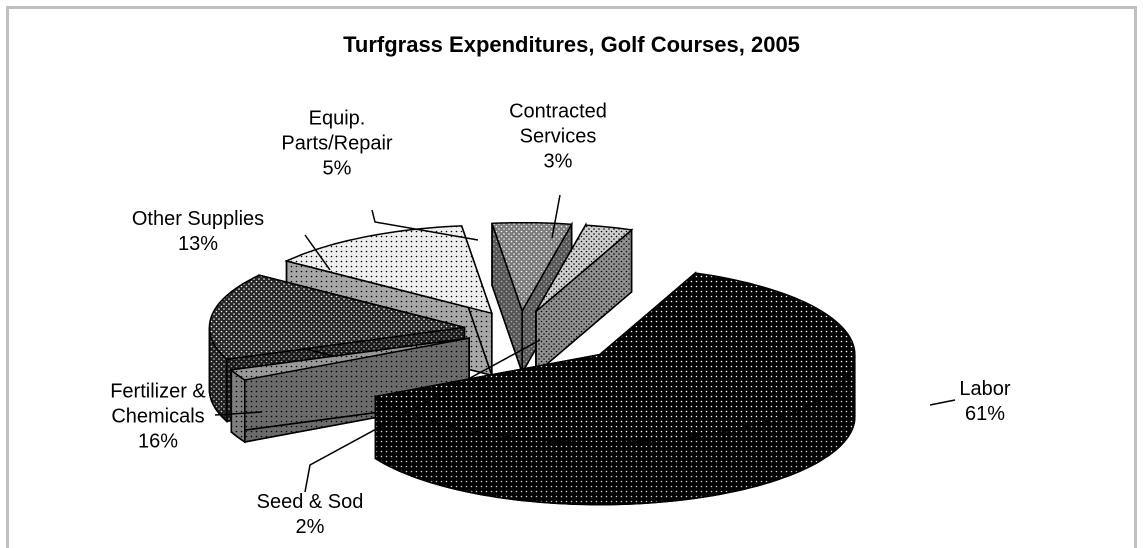 This screenshot has width=1143, height=548. What do you see at coordinates (310, 527) in the screenshot?
I see `value-label: 2%` at bounding box center [310, 527].